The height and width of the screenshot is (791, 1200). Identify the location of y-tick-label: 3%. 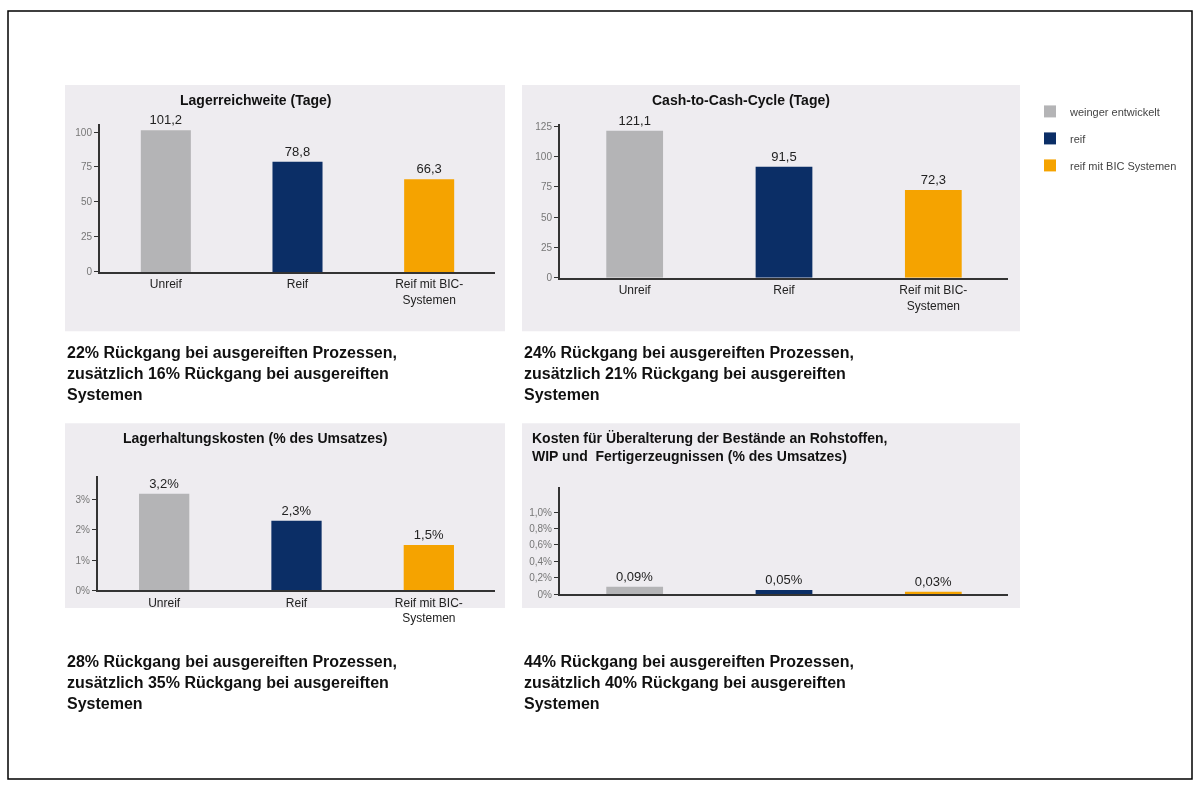
(83, 500).